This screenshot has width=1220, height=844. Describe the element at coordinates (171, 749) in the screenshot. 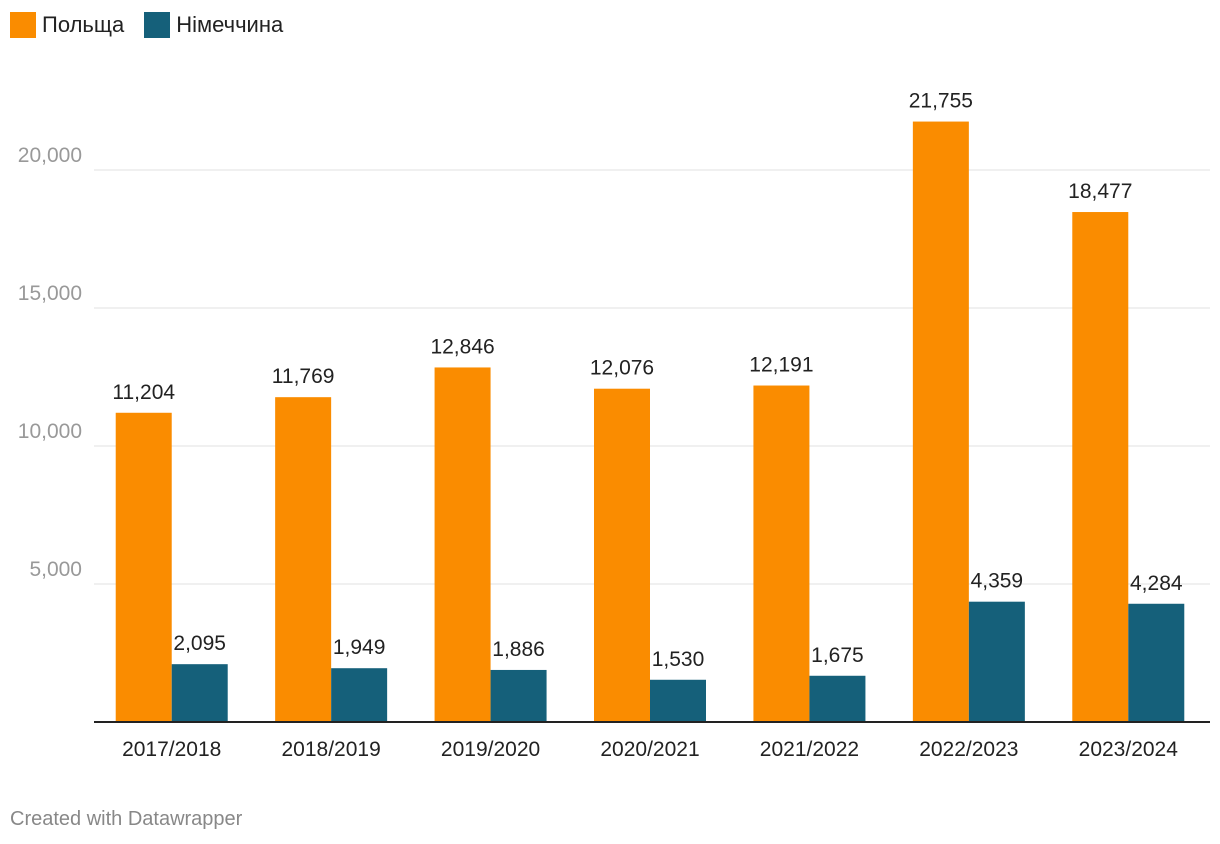

I see `x-tick-label-0: 2017/2018` at that location.